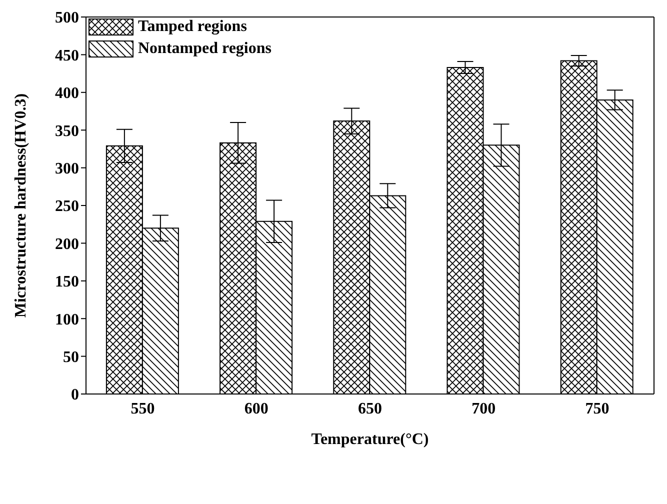 The width and height of the screenshot is (667, 504). I want to click on x-tick-label: 650, so click(370, 409).